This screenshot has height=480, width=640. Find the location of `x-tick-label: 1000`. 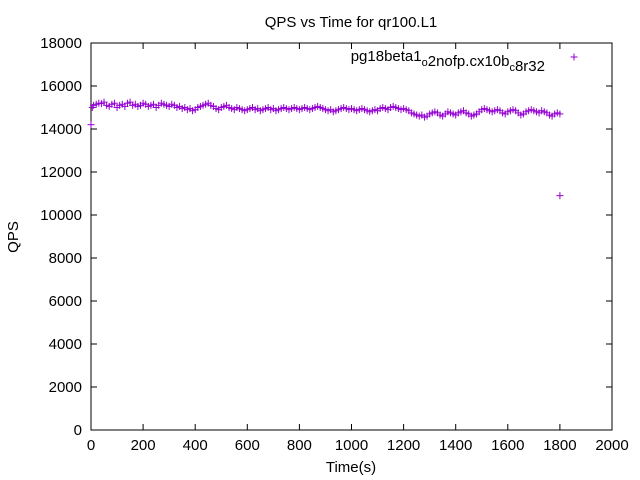

x-tick-label: 1000 is located at coordinates (351, 445).